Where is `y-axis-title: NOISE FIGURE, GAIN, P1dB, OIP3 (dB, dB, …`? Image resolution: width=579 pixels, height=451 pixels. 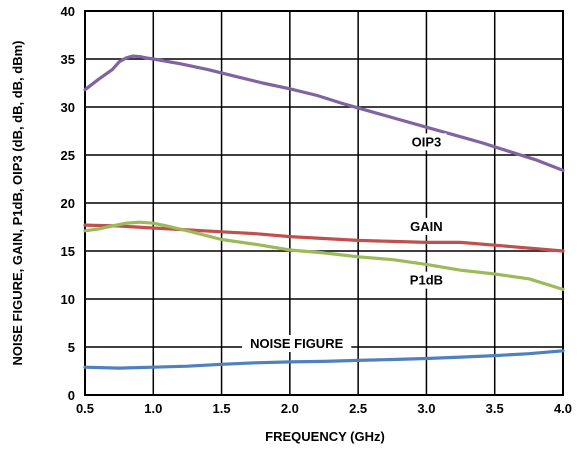
y-axis-title: NOISE FIGURE, GAIN, P1dB, OIP3 (dB, dB, … is located at coordinates (17, 202).